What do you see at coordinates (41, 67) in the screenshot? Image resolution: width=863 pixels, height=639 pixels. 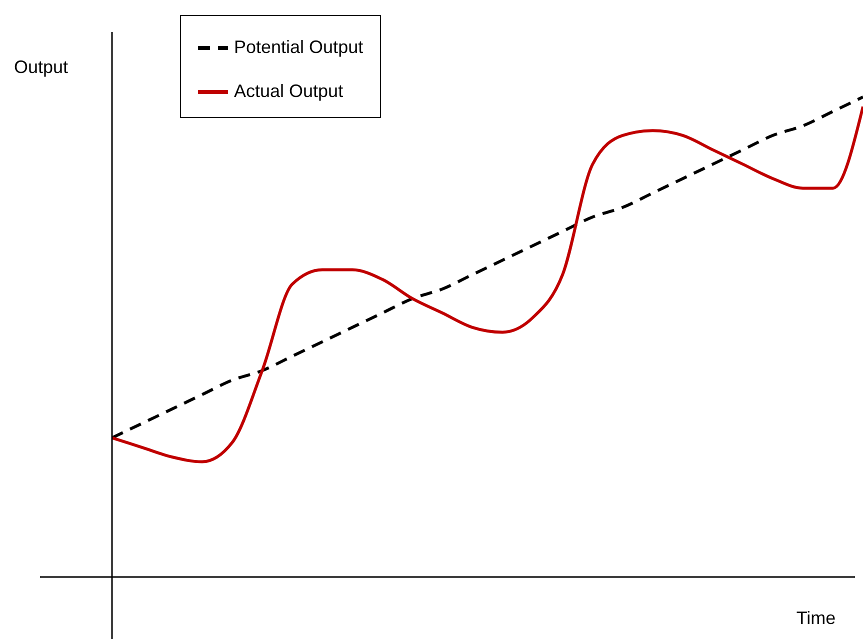 I see `y-axis-title: Output` at bounding box center [41, 67].